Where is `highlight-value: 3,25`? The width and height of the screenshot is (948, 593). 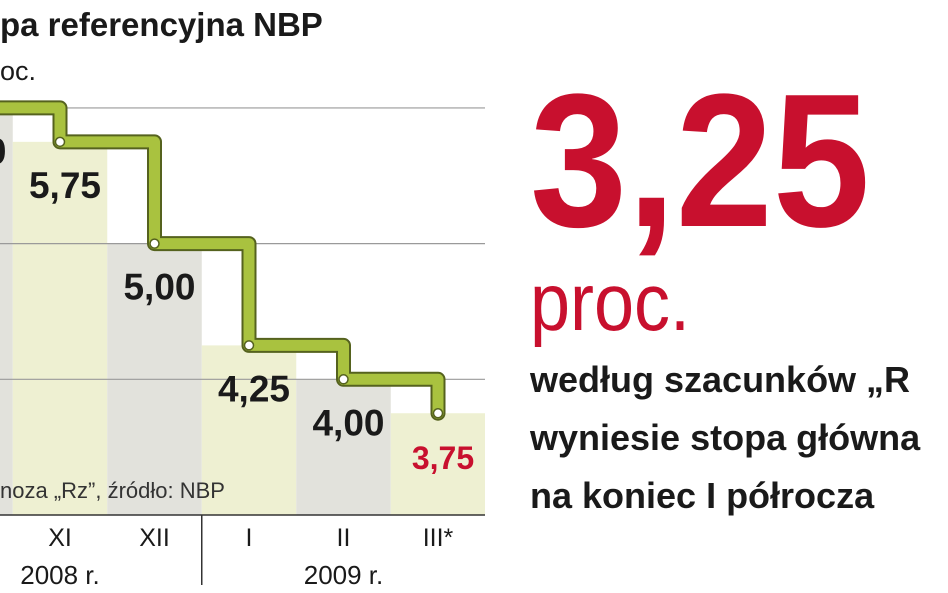 highlight-value: 3,25 is located at coordinates (700, 161).